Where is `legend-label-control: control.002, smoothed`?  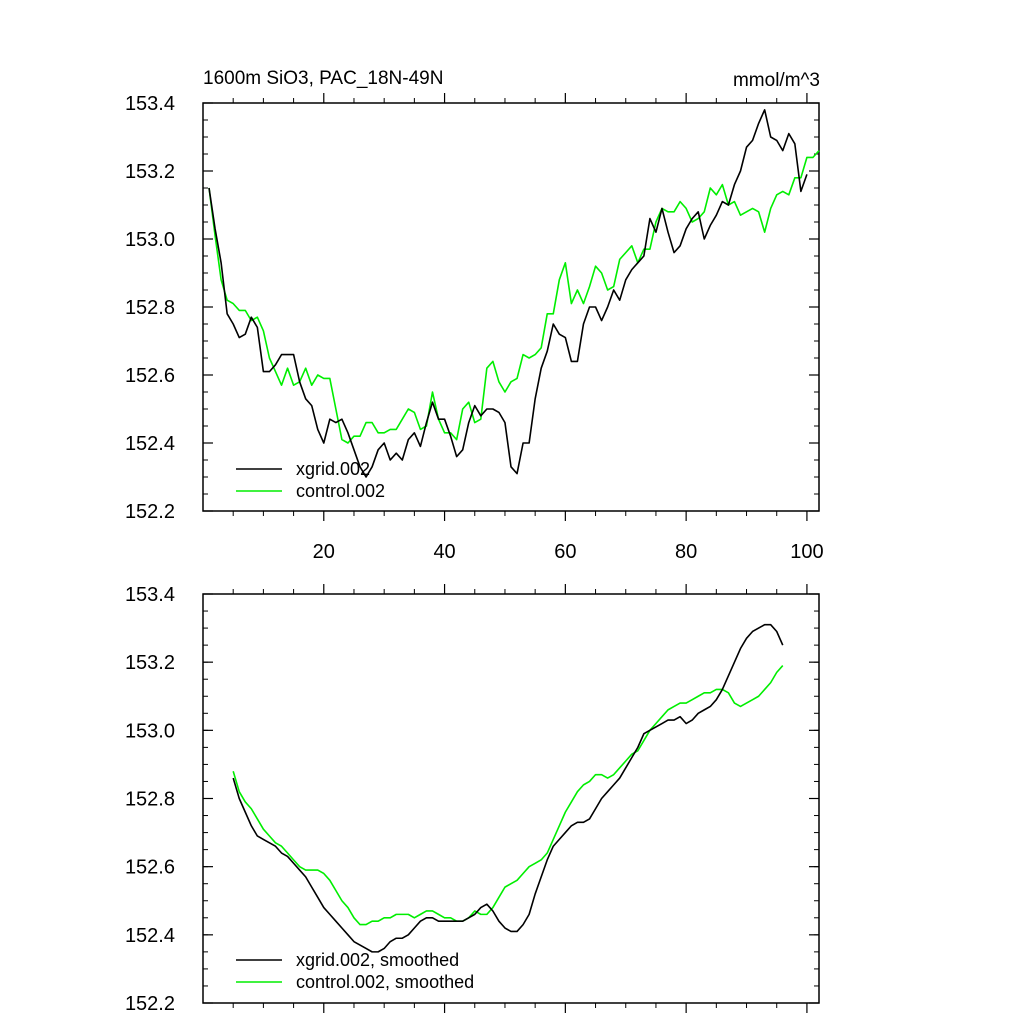 legend-label-control: control.002, smoothed is located at coordinates (385, 982).